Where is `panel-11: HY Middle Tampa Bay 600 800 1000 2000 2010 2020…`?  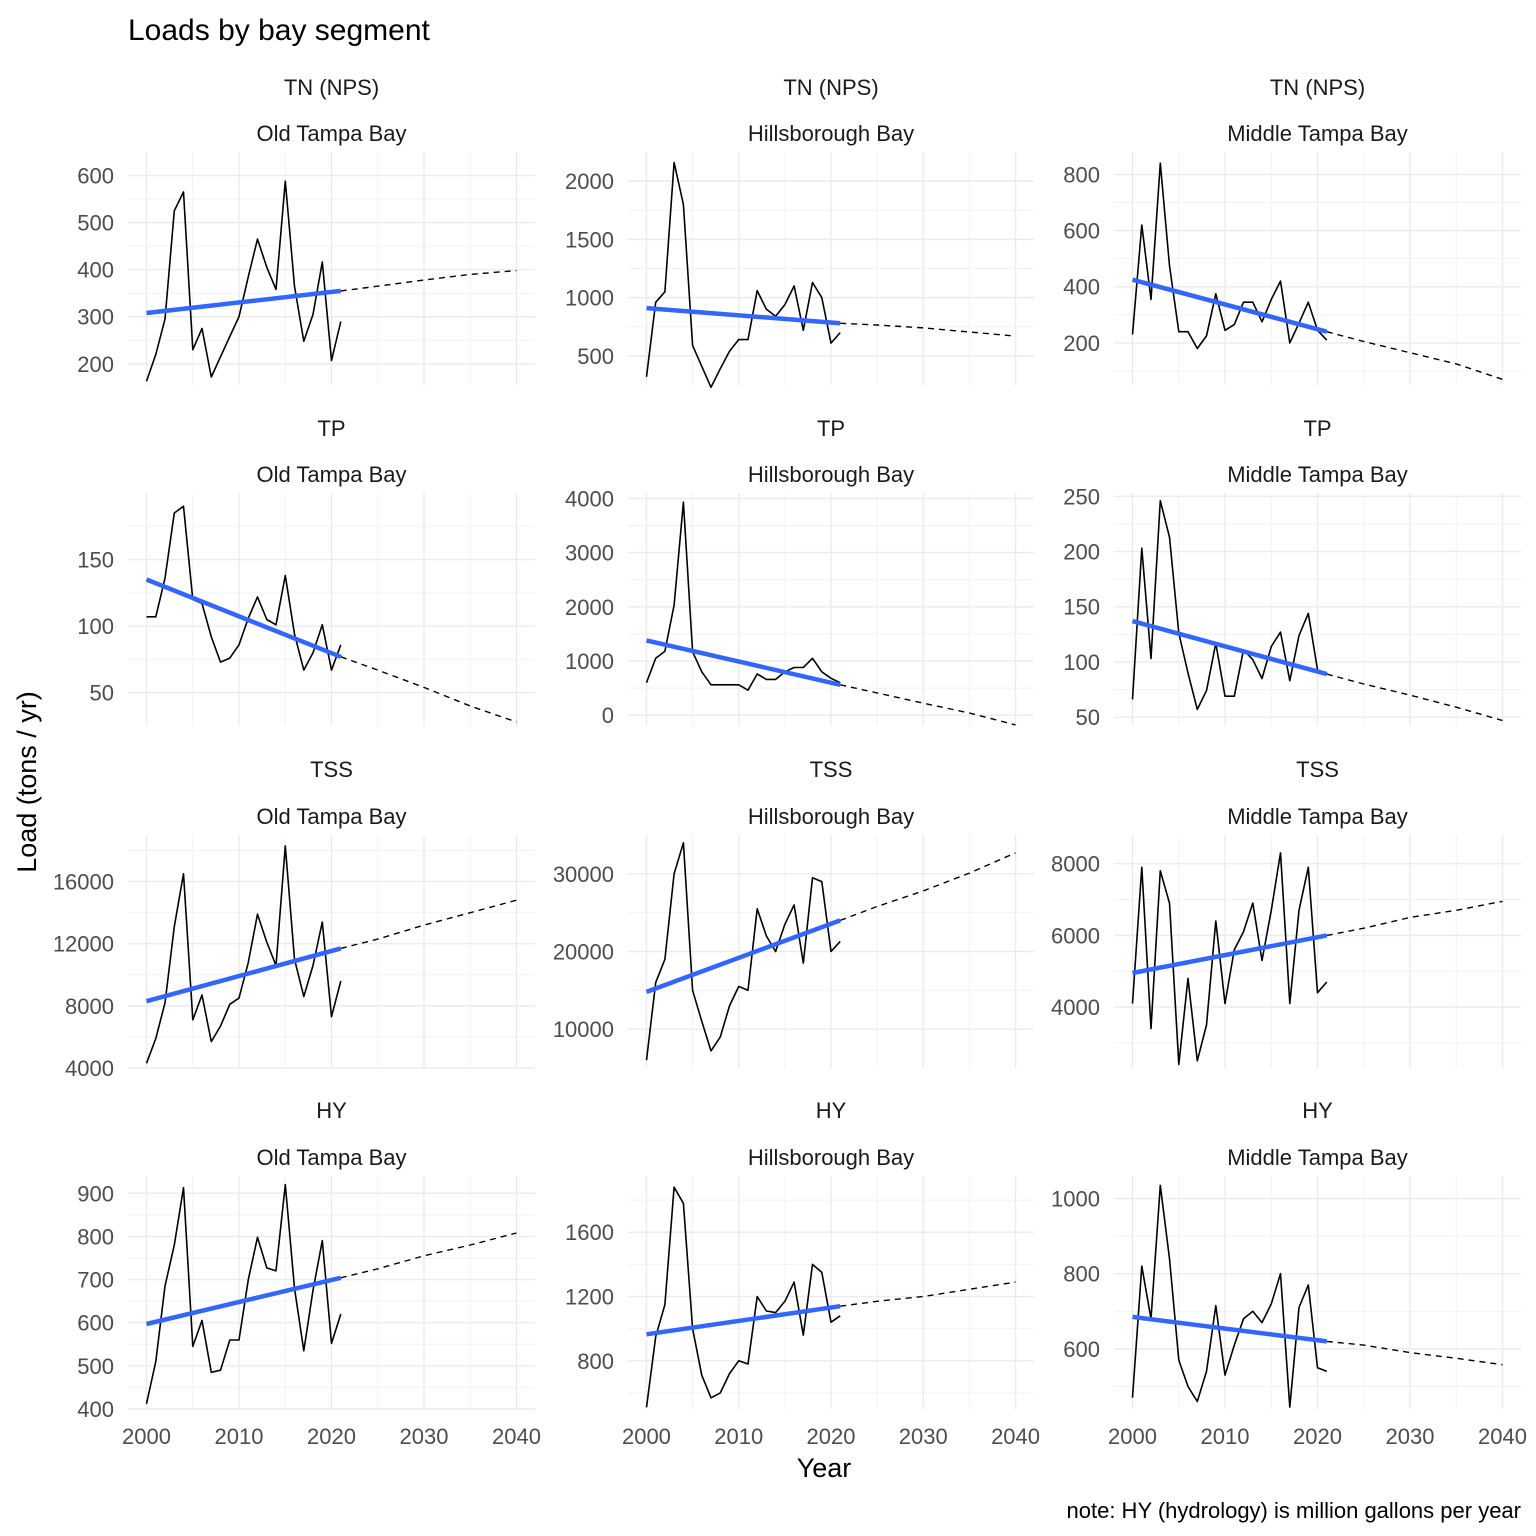
panel-11: HY Middle Tampa Bay 600 800 1000 2000 2010 2020… is located at coordinates (1289, 1273).